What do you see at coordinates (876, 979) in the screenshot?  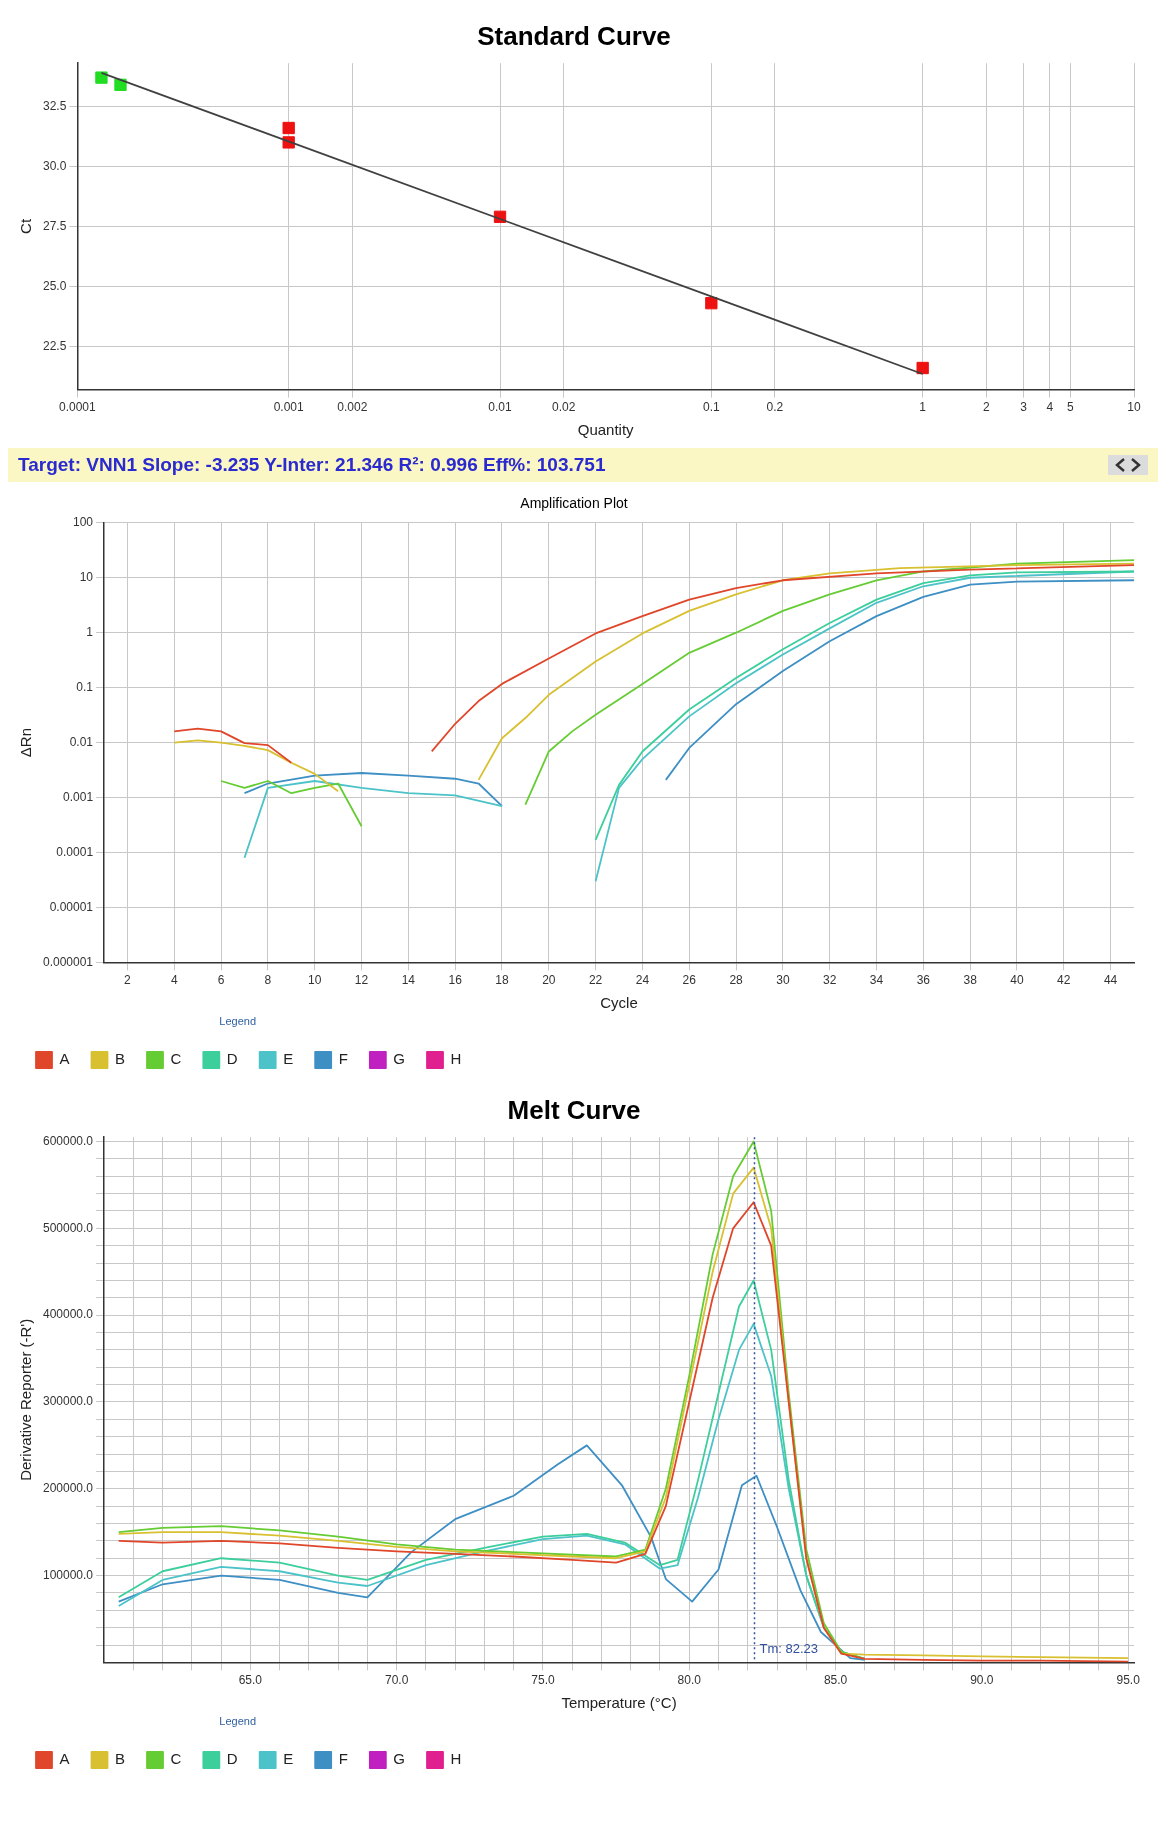 I see `x-tick-label: 34` at bounding box center [876, 979].